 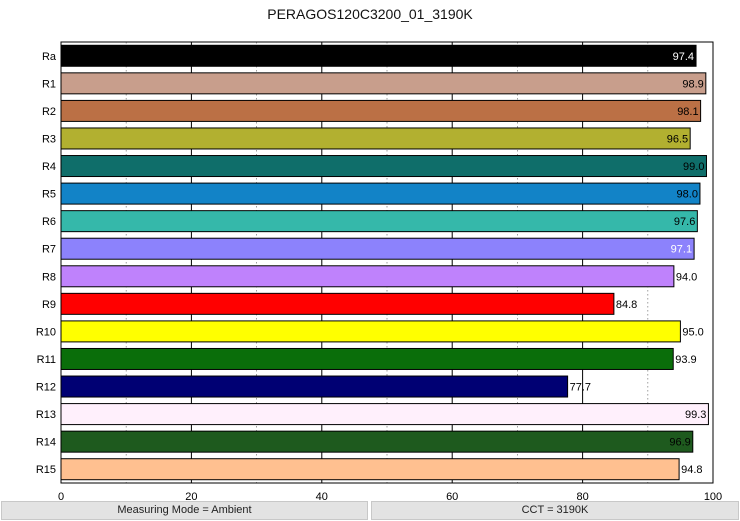 I want to click on category-label: R3, so click(x=49, y=139).